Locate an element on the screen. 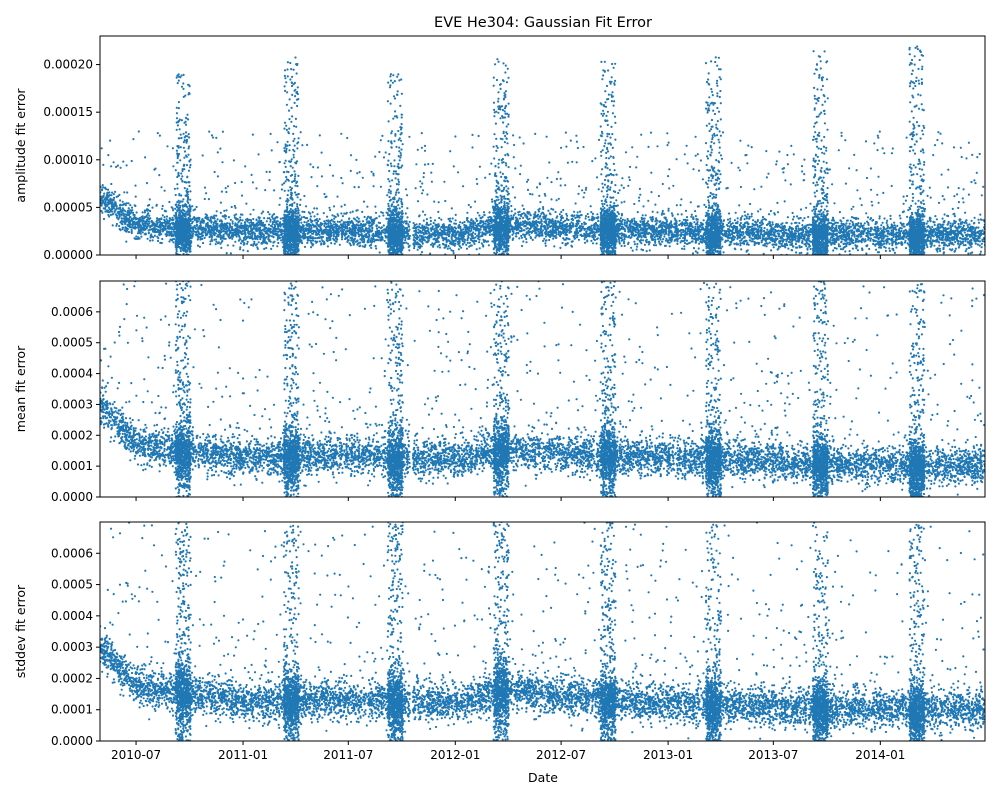  x-tick-label: 2011-01 is located at coordinates (243, 755).